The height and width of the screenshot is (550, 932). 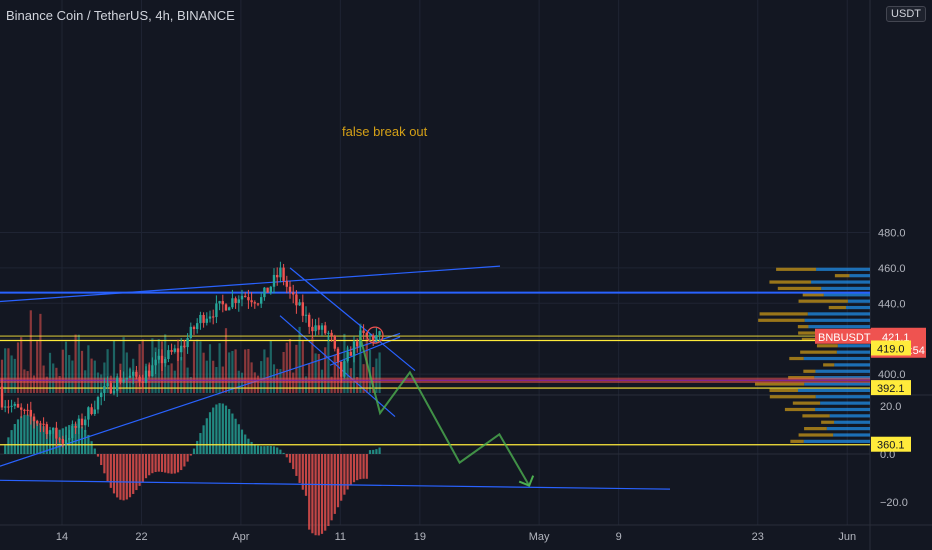 I want to click on trendline-upper-channel, so click(x=250, y=284).